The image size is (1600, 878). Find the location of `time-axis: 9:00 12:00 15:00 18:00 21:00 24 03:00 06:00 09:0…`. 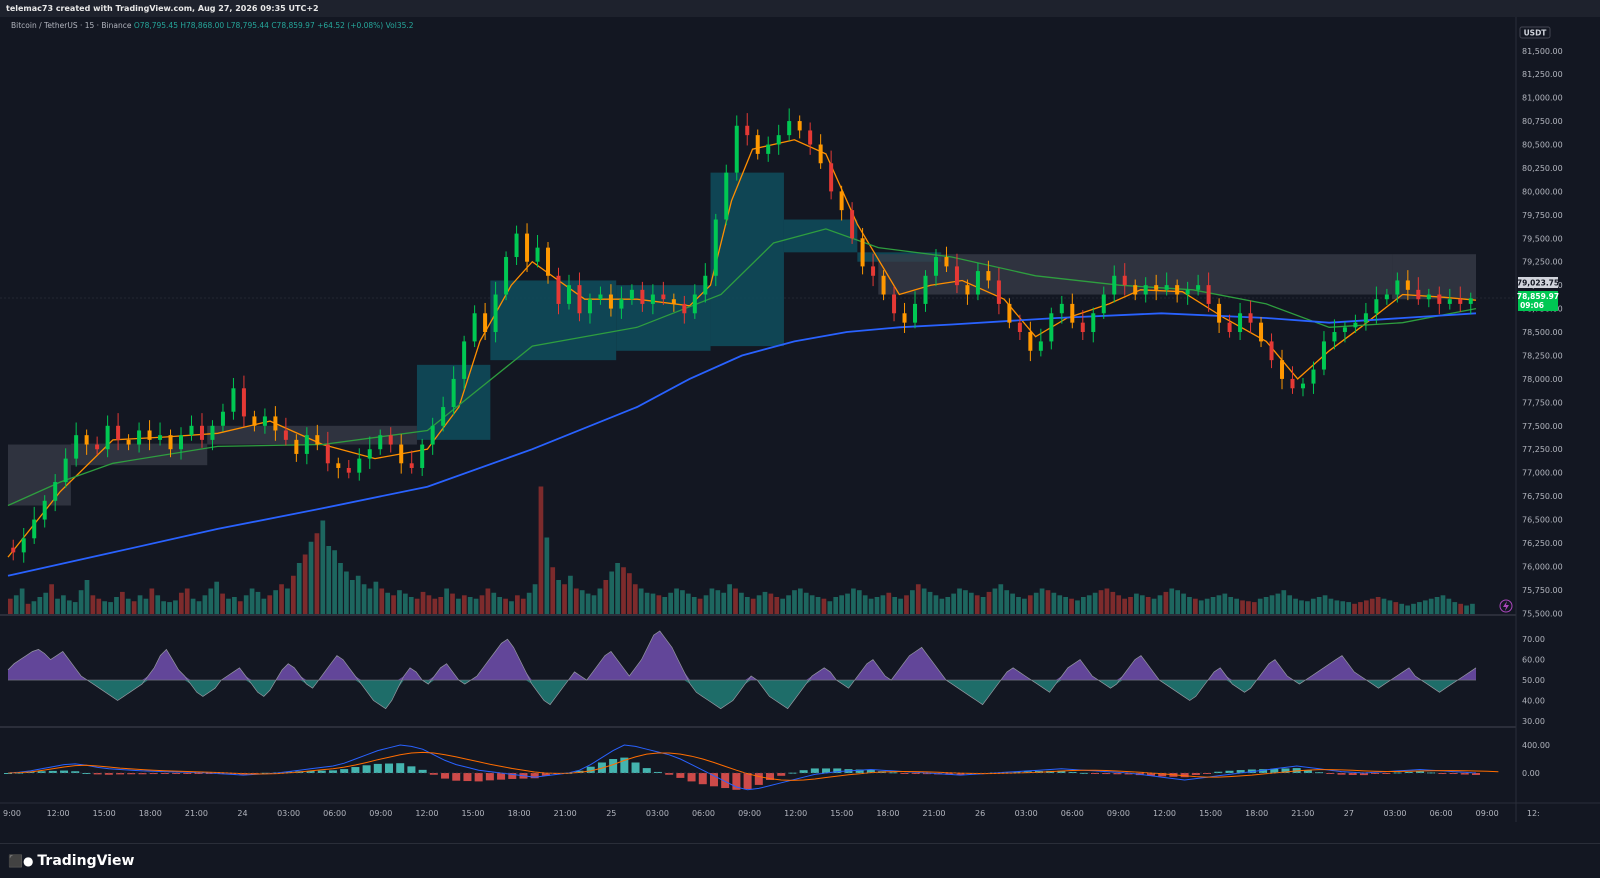

time-axis: 9:00 12:00 15:00 18:00 21:00 24 03:00 06:00 09:0… is located at coordinates (800, 810).